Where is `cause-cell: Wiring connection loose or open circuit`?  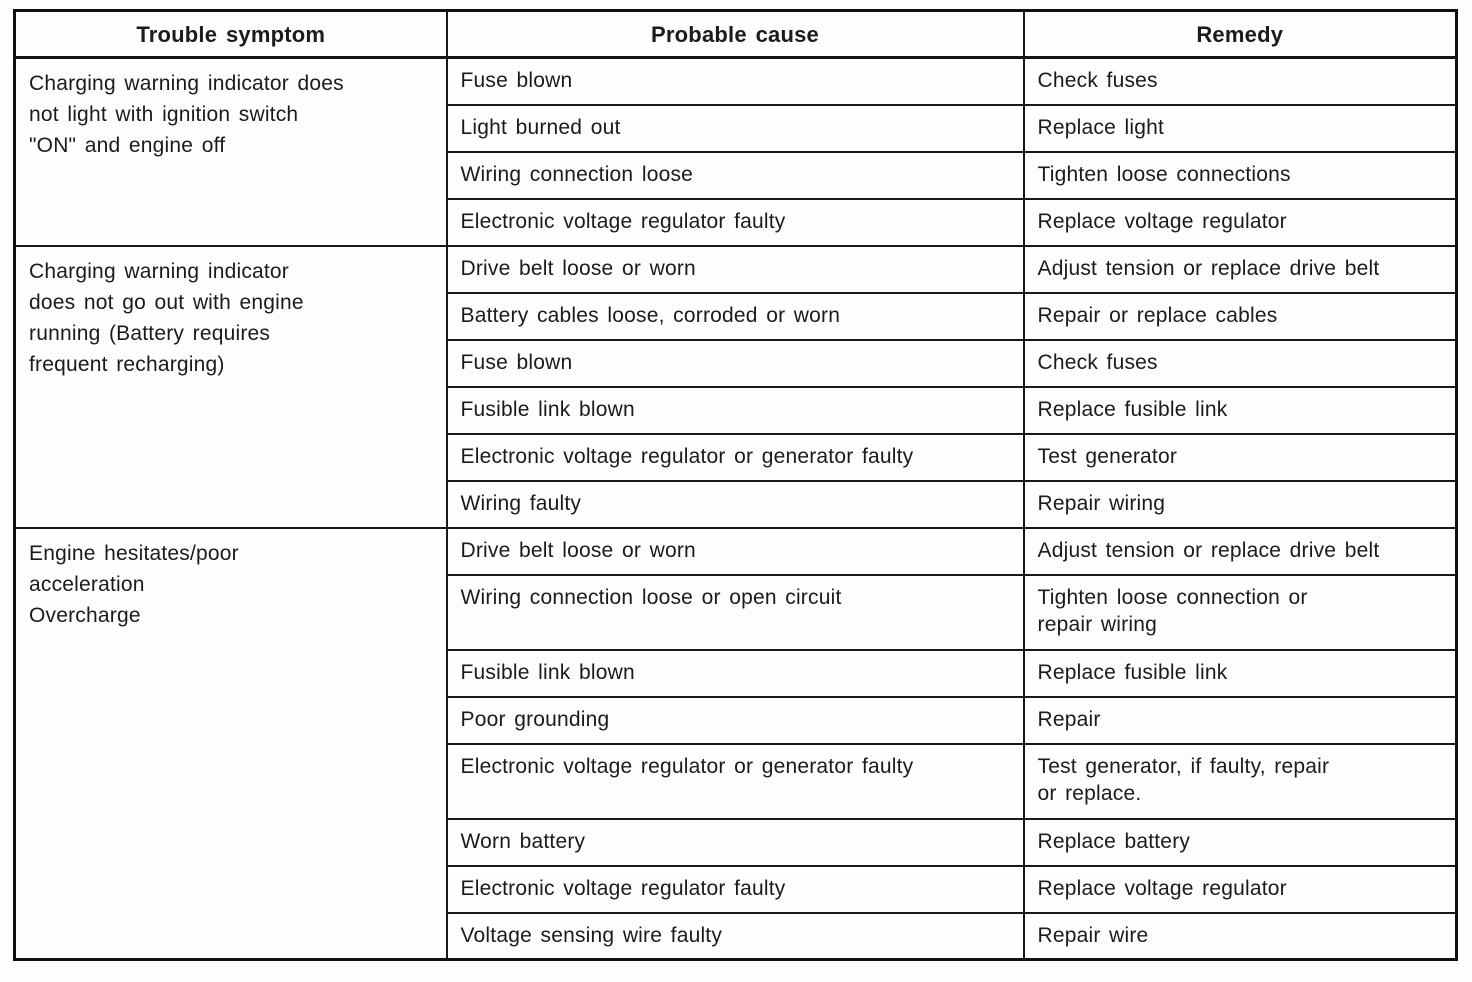
cause-cell: Wiring connection loose or open circuit is located at coordinates (735, 612).